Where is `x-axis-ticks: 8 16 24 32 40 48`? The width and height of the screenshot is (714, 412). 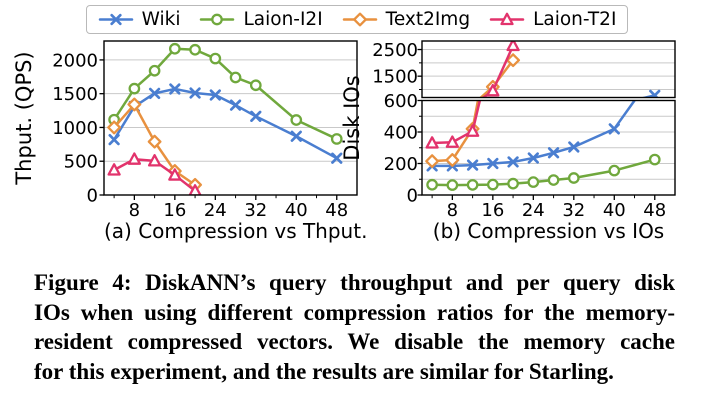
x-axis-ticks: 8 16 24 32 40 48 is located at coordinates (548, 208).